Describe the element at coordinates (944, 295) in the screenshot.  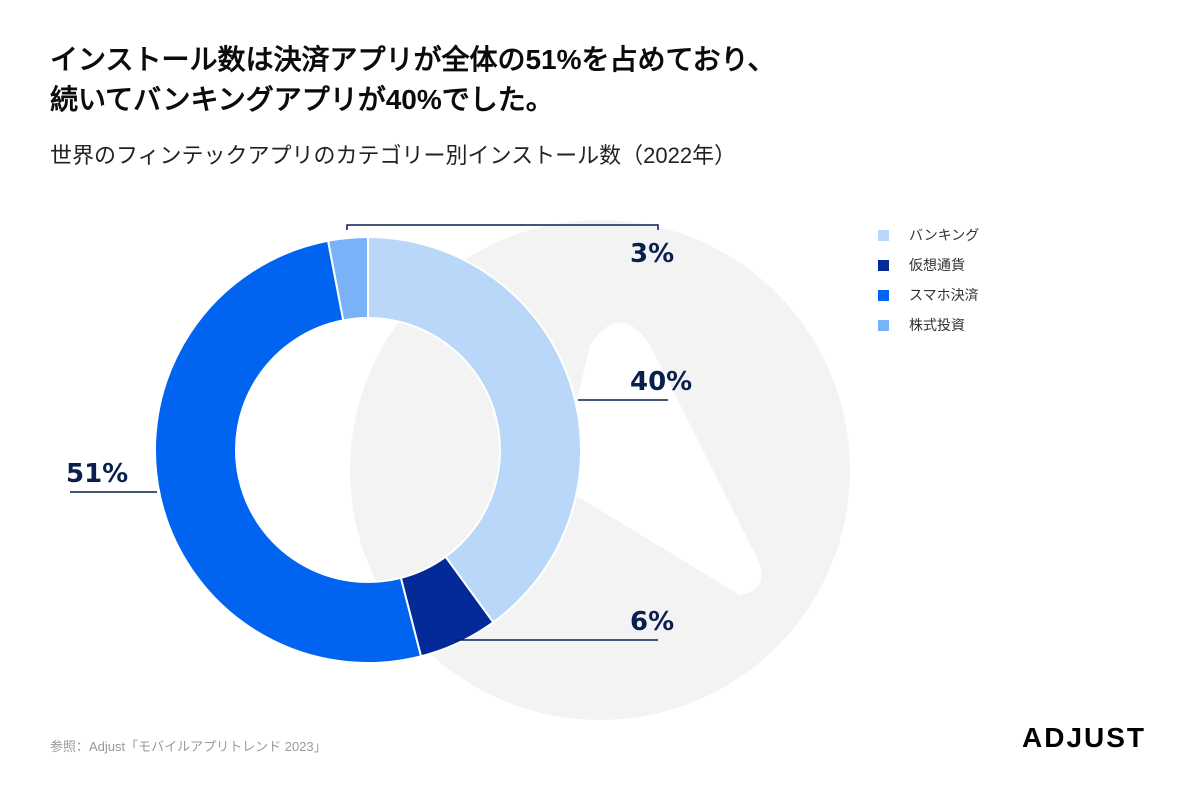
I see `legend-label: スマホ決済` at that location.